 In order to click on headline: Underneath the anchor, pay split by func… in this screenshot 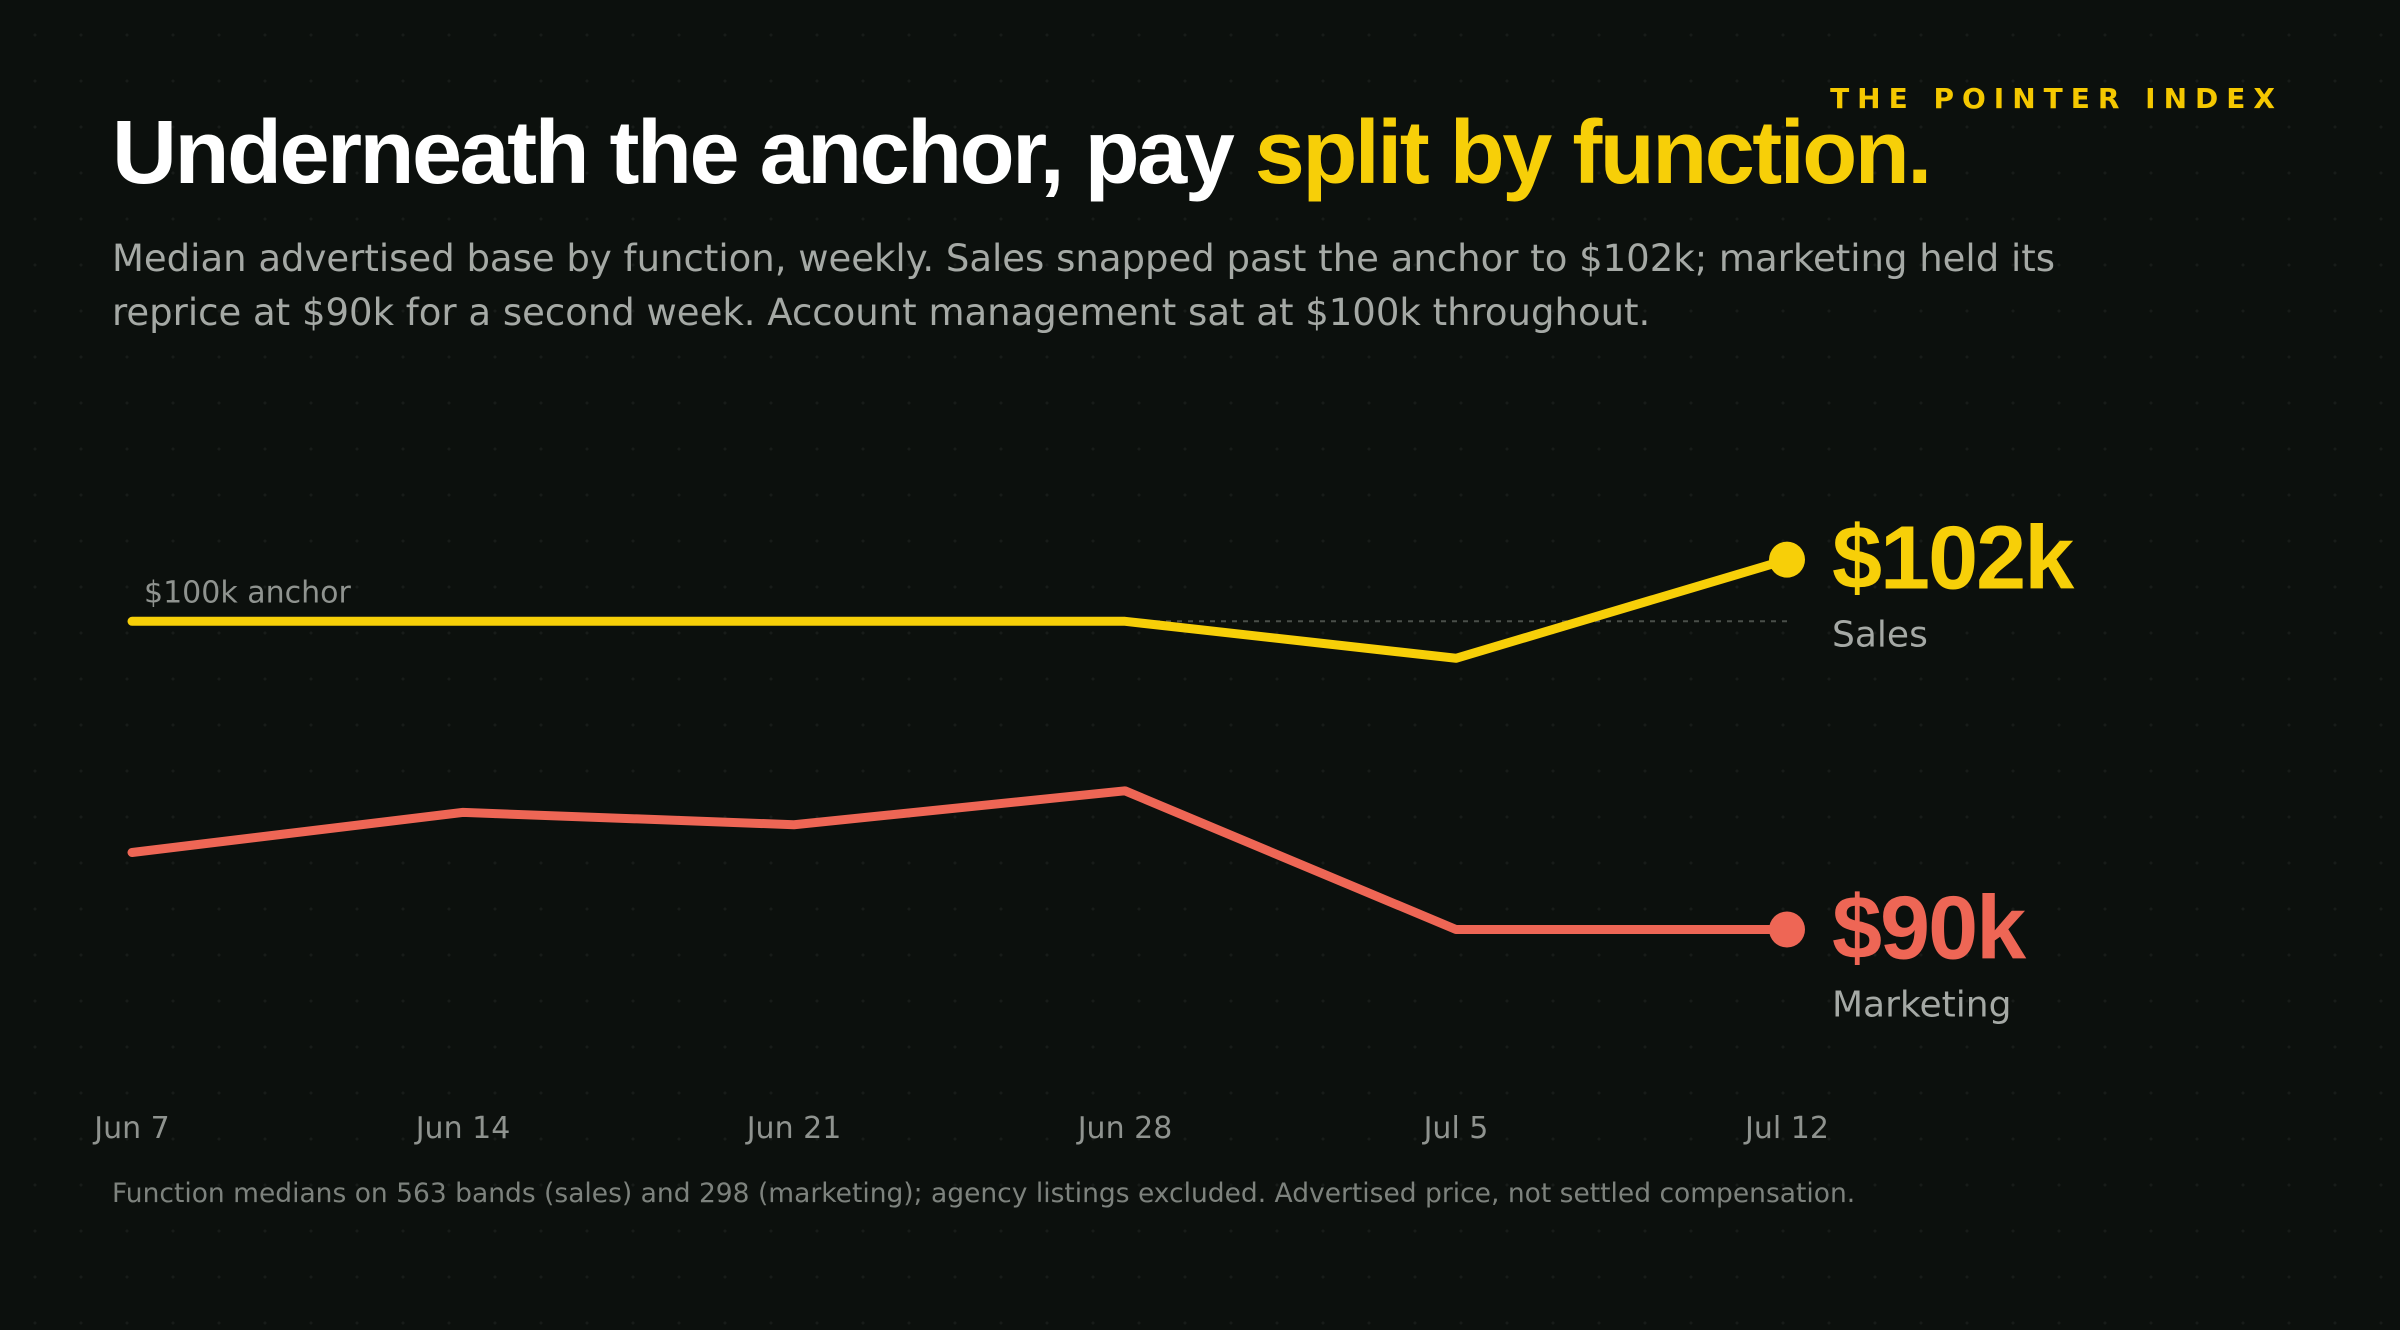, I will do `click(1022, 153)`.